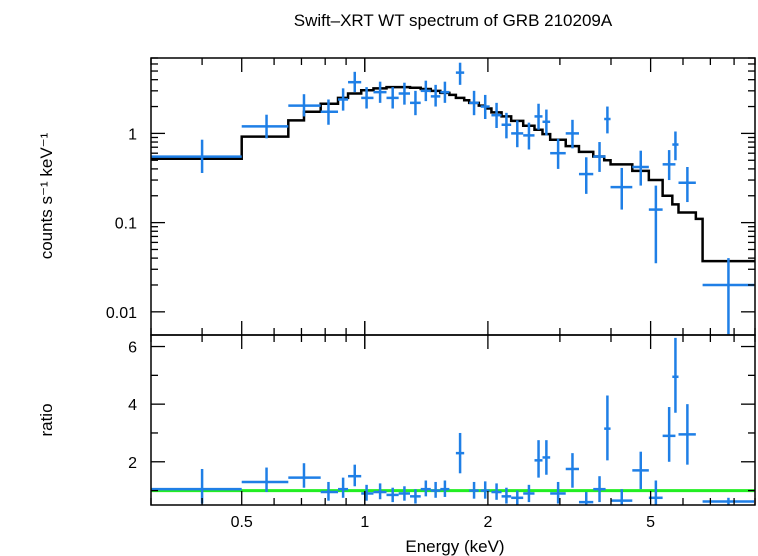  Describe the element at coordinates (46, 419) in the screenshot. I see `ratio-y-axis-label: ratio` at that location.